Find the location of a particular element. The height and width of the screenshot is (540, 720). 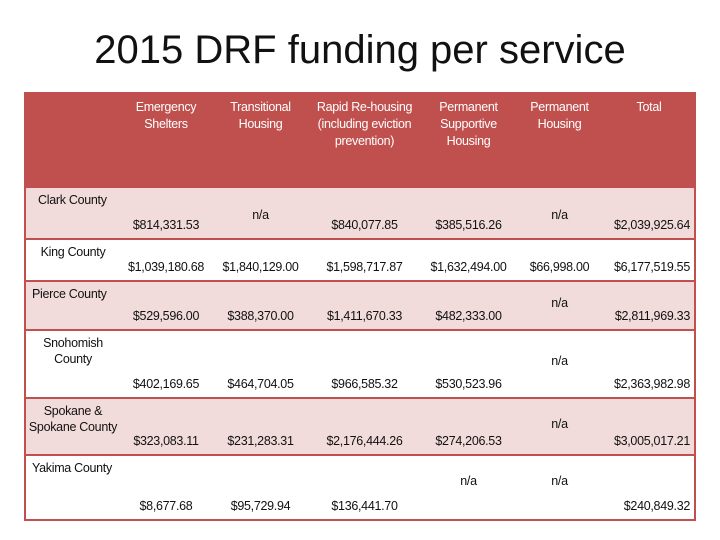

amount-value: $385,516.26 is located at coordinates (468, 225).